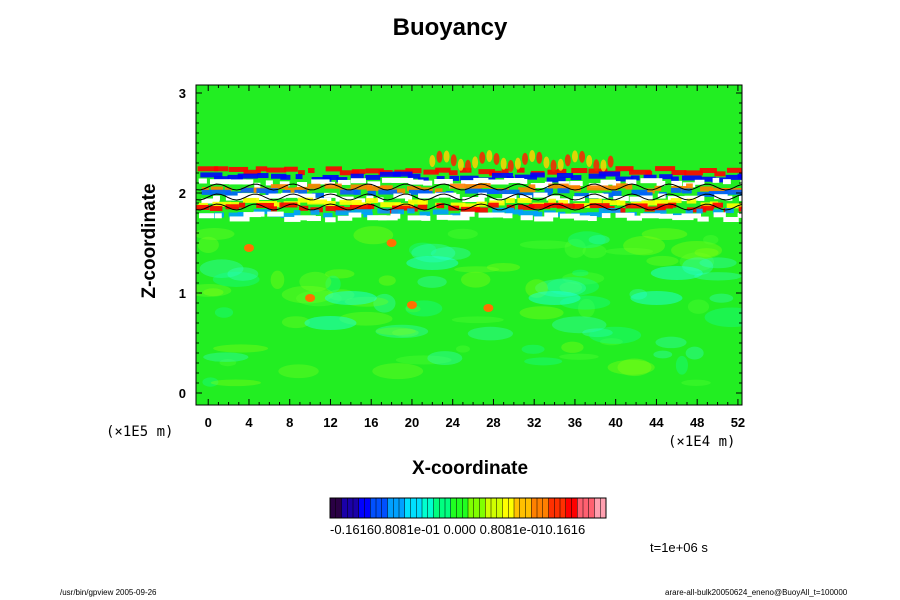 The image size is (900, 600). What do you see at coordinates (493, 422) in the screenshot?
I see `x-tick-label: 28` at bounding box center [493, 422].